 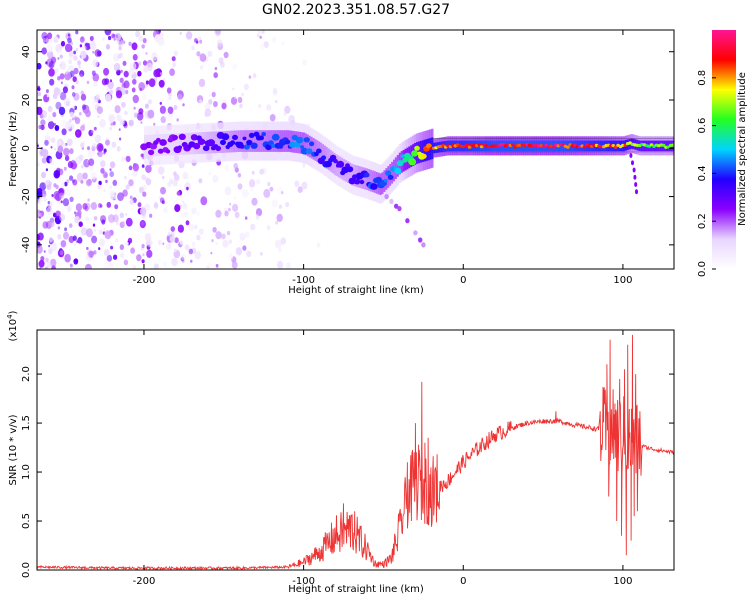 What do you see at coordinates (702, 269) in the screenshot?
I see `colorbar-tick-label: 0.0` at bounding box center [702, 269].